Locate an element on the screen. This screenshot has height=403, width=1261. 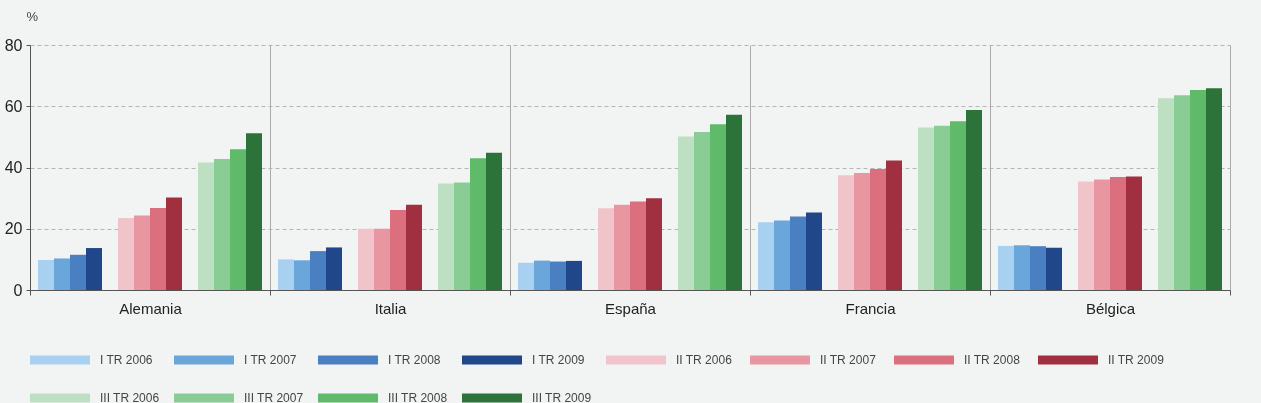
y-tick-label: 60 is located at coordinates (13, 106).